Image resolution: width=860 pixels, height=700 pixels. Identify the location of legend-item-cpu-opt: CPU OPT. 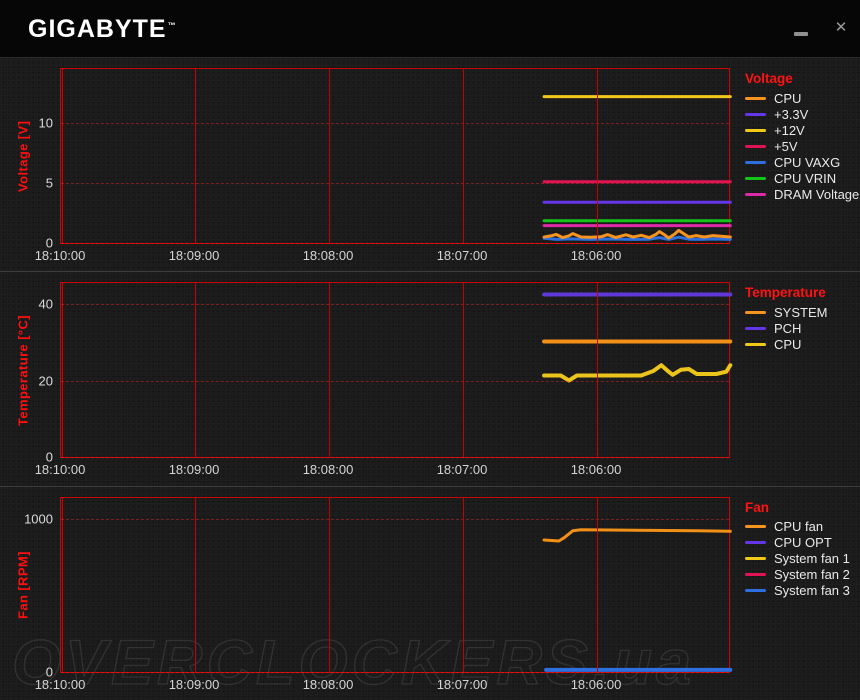
(797, 543).